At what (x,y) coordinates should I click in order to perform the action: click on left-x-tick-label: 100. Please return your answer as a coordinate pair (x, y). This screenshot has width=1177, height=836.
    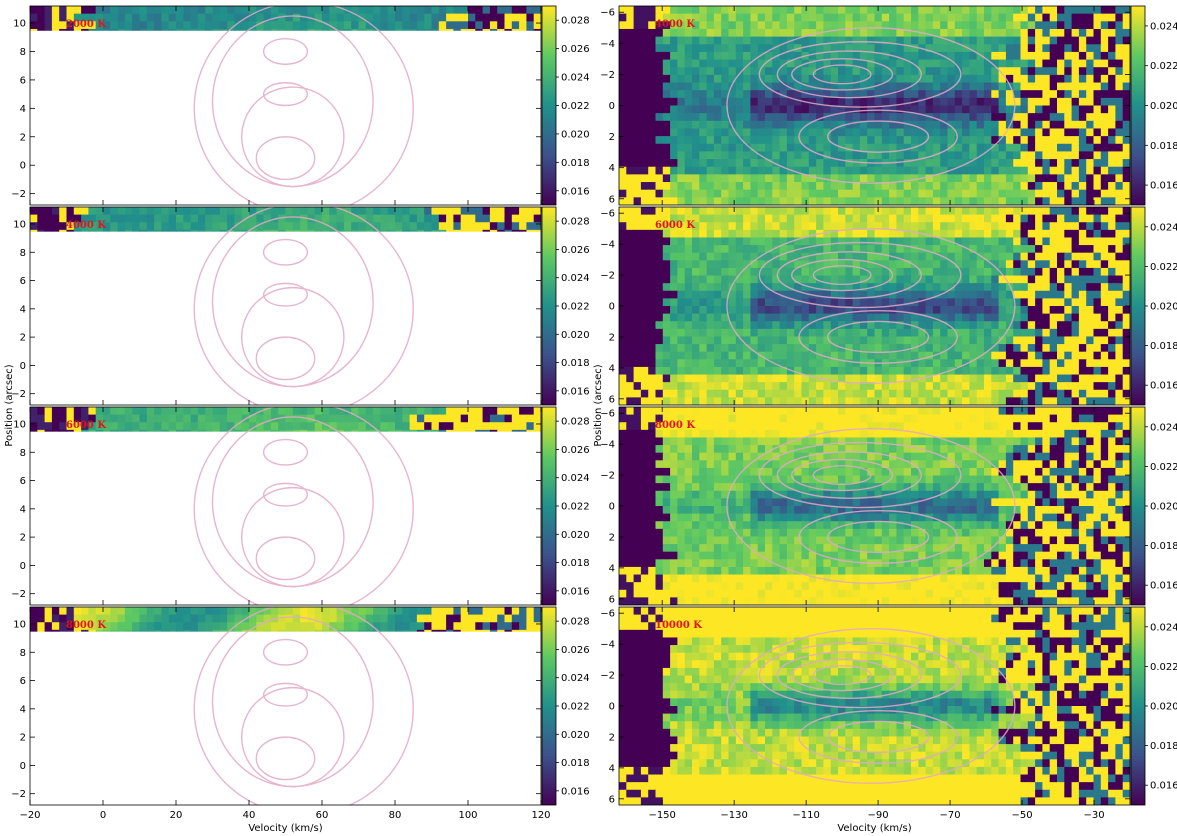
    Looking at the image, I should click on (467, 815).